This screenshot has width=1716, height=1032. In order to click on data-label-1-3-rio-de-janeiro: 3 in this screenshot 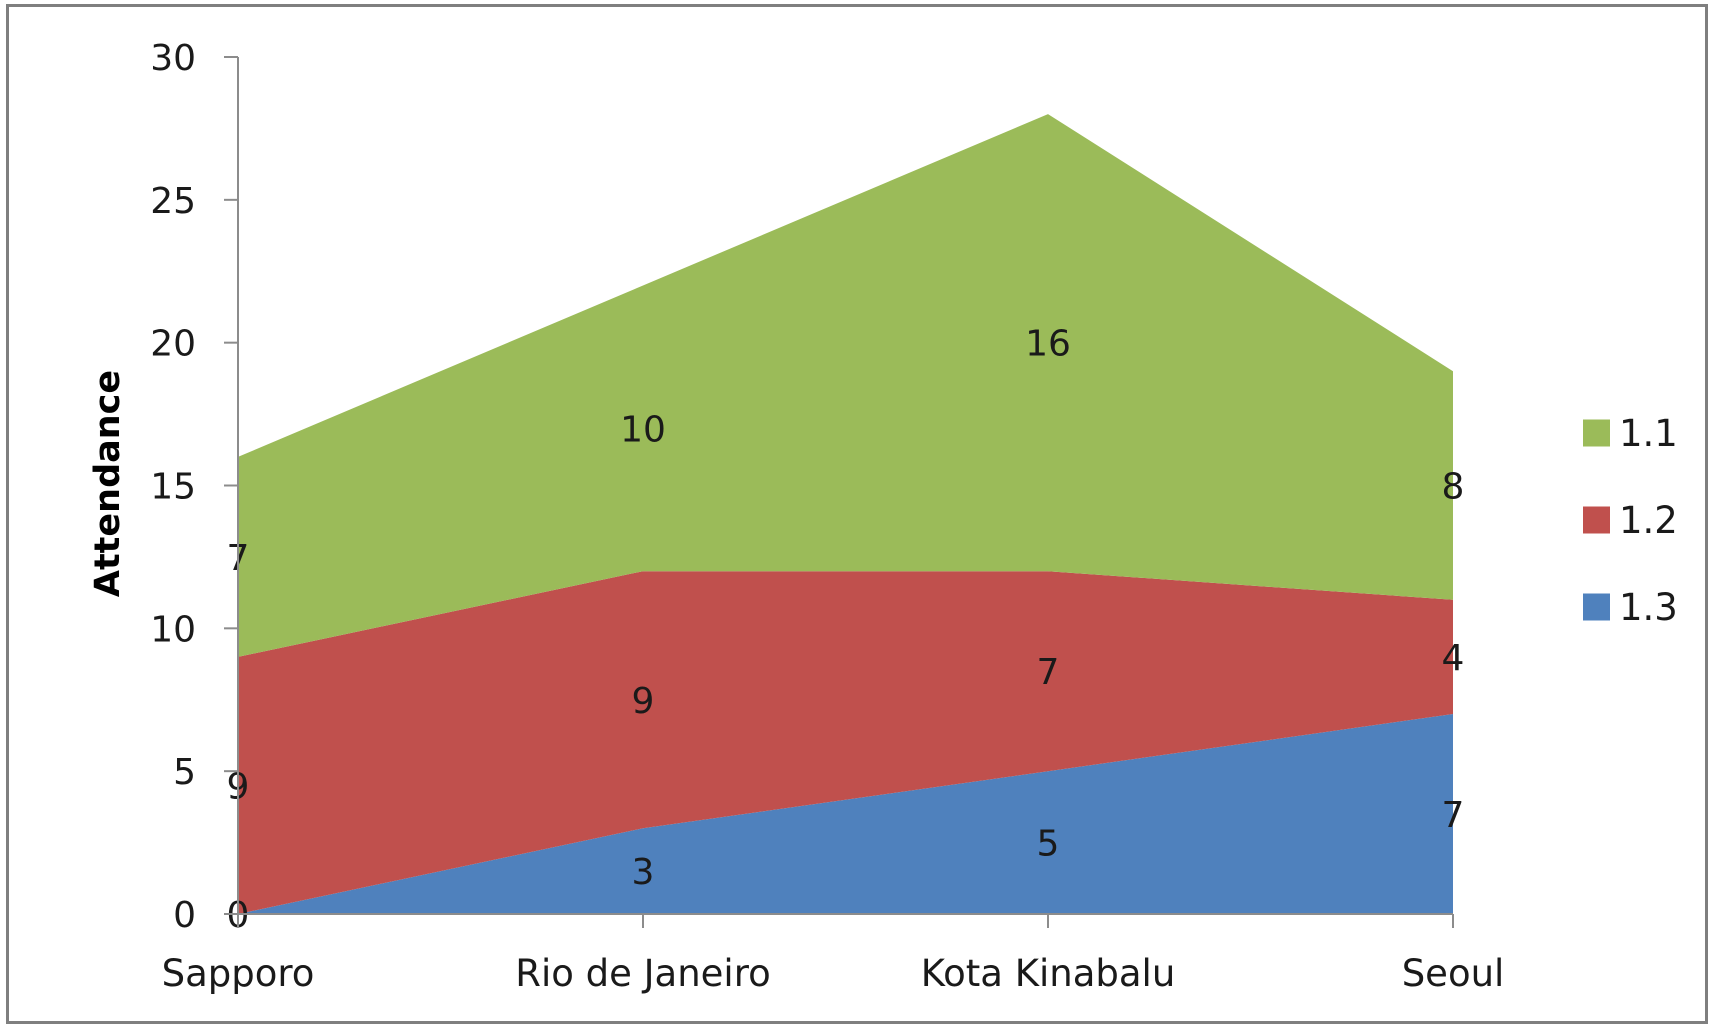, I will do `click(643, 872)`.